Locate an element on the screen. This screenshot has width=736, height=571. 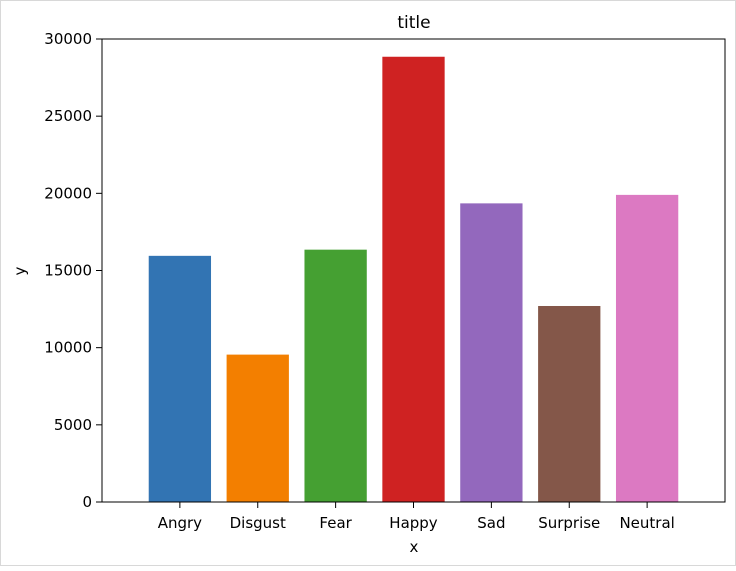
bar-fear is located at coordinates (335, 375).